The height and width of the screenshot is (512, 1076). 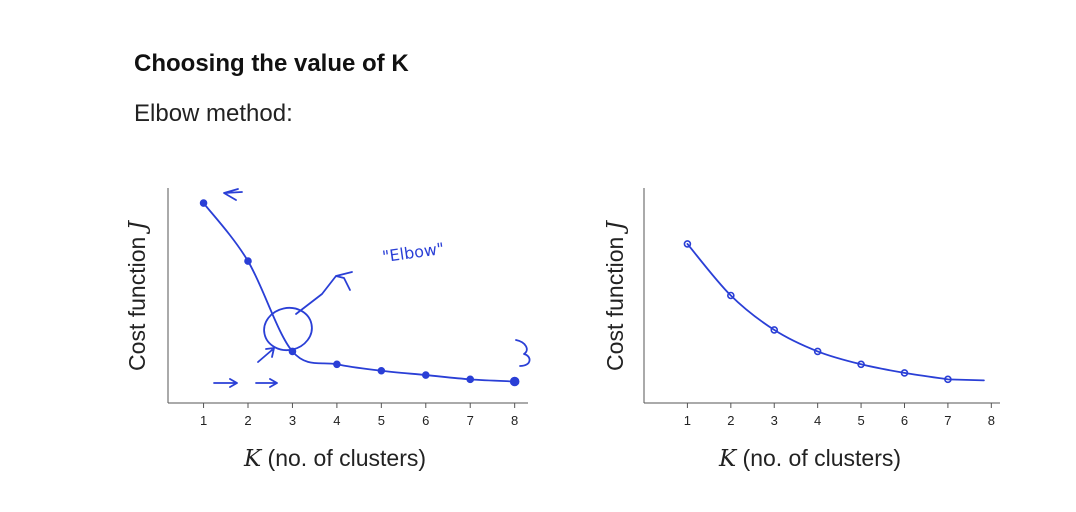 I want to click on left-series-line, so click(x=359, y=292).